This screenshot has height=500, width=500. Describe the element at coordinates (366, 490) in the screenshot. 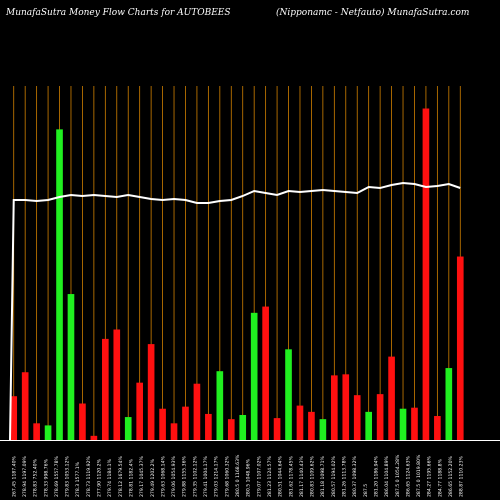

I see `x-tick-label: 287.5` at that location.